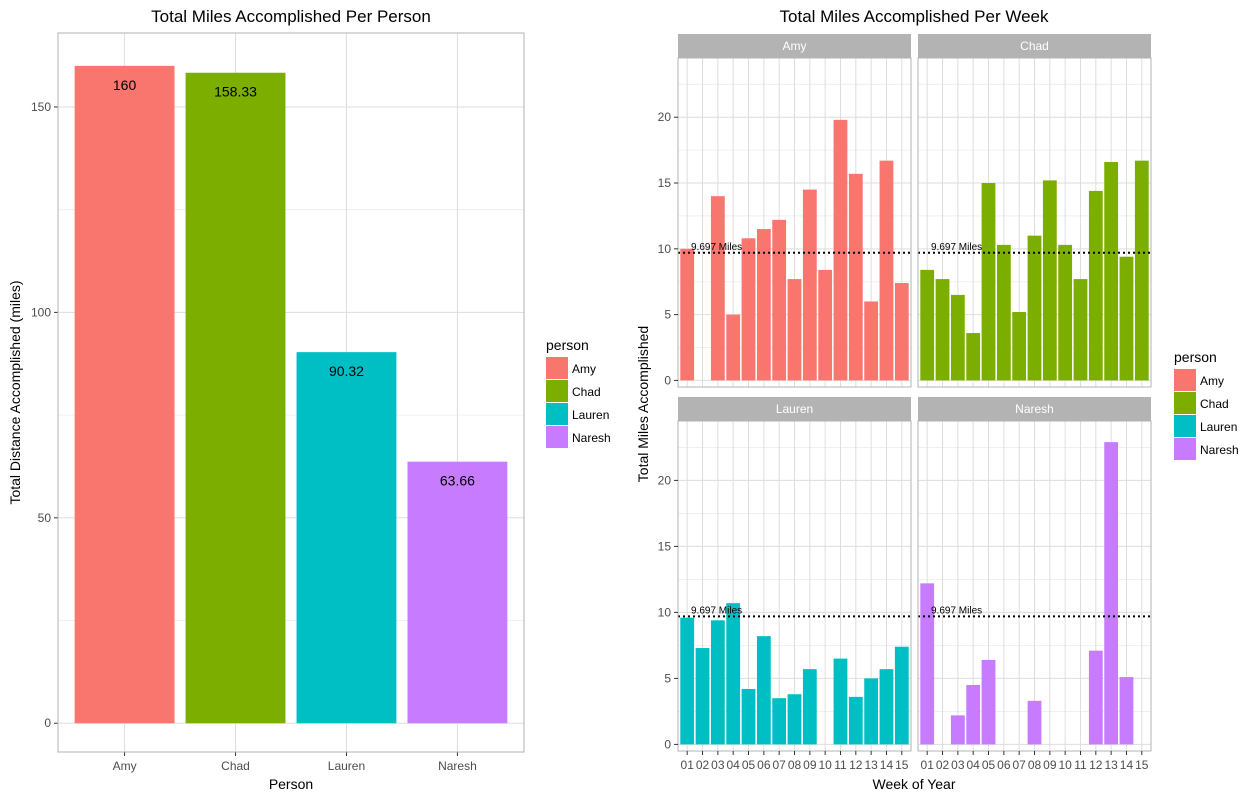 This screenshot has width=1256, height=796. Describe the element at coordinates (665, 612) in the screenshot. I see `y-tick-label: 10` at that location.